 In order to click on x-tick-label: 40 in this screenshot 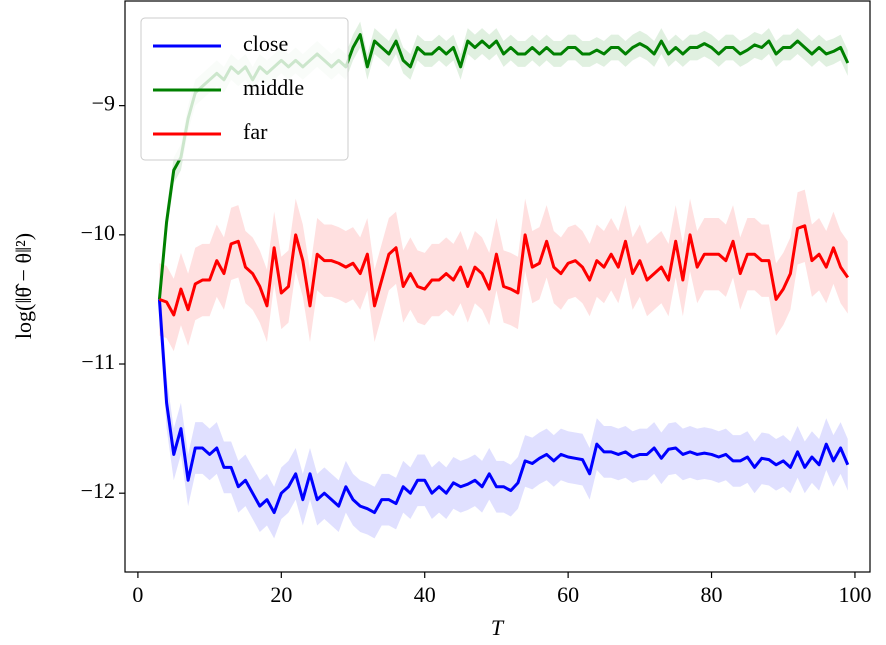, I will do `click(425, 594)`.